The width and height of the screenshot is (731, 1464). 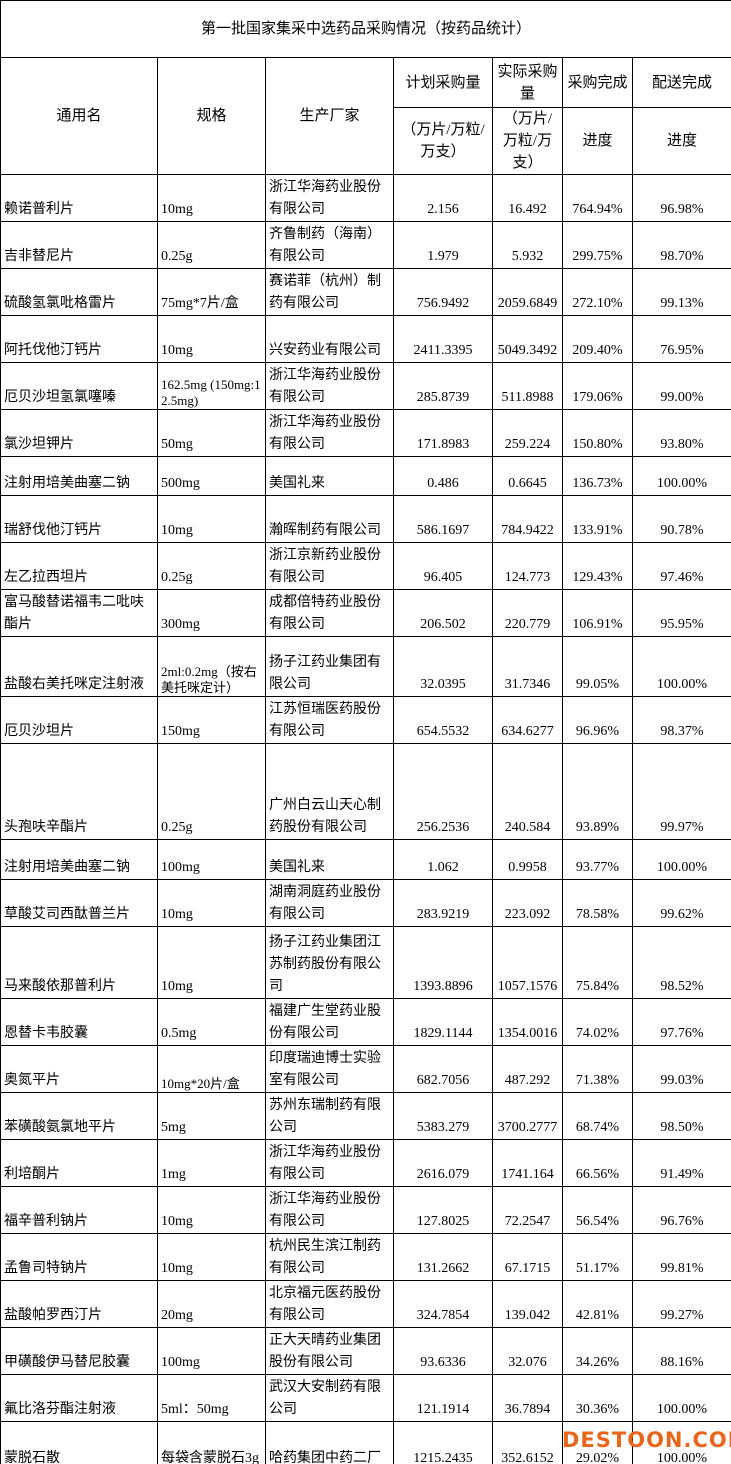 I want to click on purchase-cell: 99.05%, so click(x=597, y=666).